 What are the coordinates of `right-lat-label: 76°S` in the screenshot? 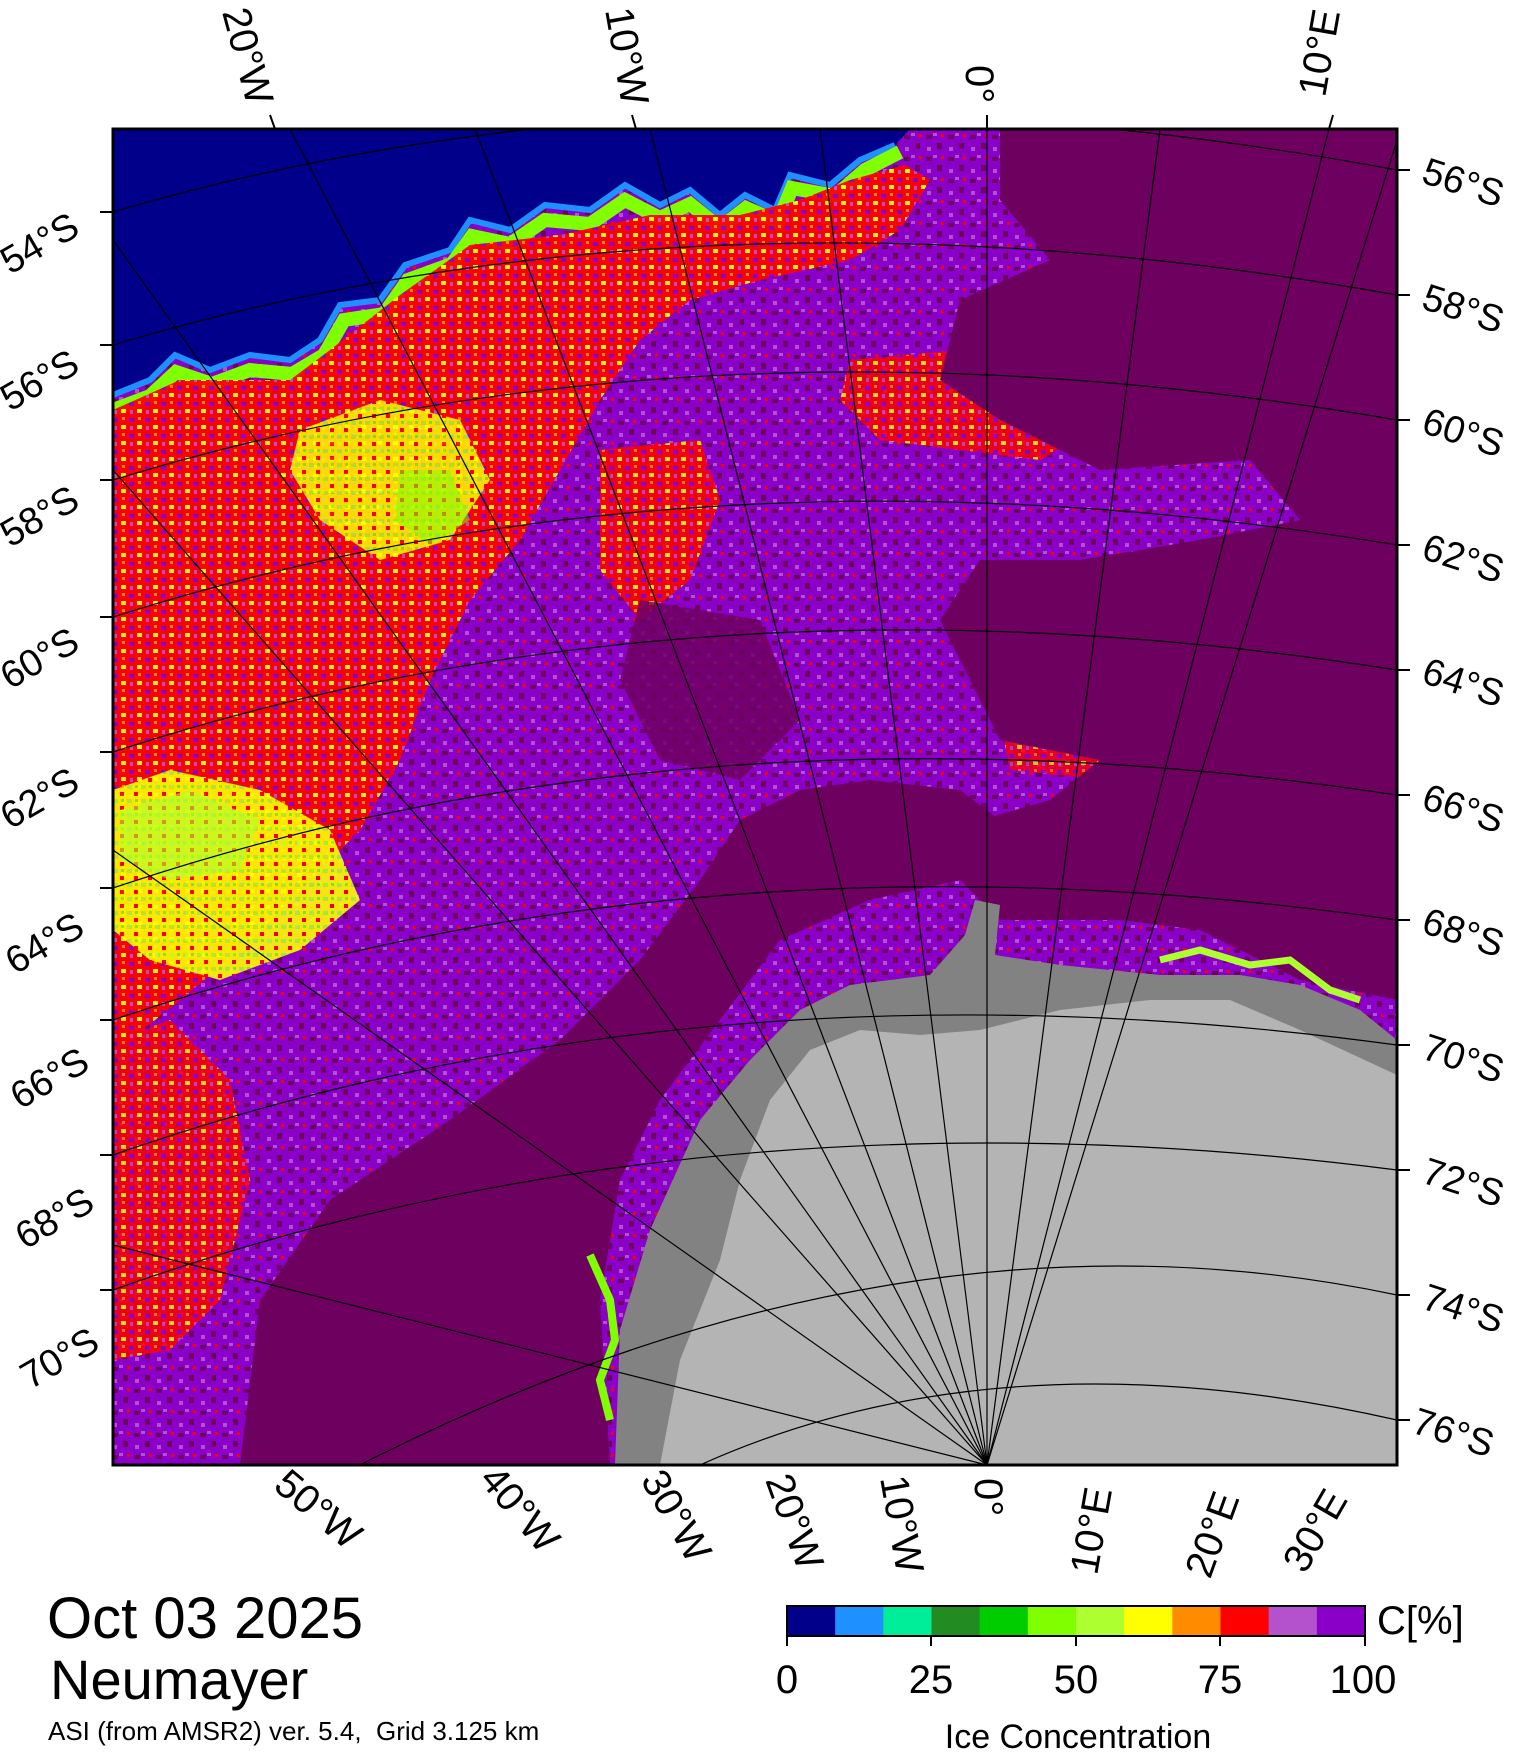 It's located at (1453, 1434).